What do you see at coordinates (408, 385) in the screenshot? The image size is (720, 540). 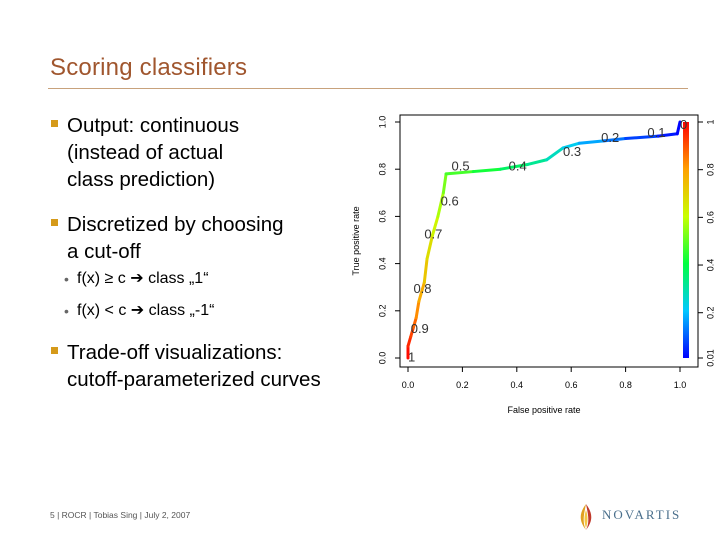 I see `x-tick-label: 0.0` at bounding box center [408, 385].